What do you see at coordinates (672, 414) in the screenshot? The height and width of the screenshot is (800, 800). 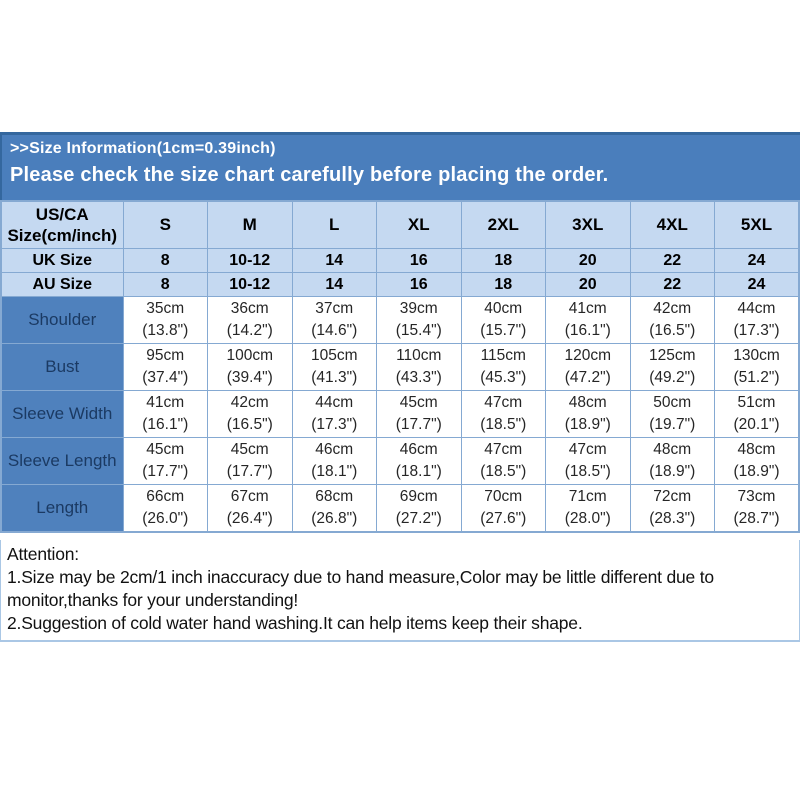 I see `measure-value-cell: 50cm (19.7")` at bounding box center [672, 414].